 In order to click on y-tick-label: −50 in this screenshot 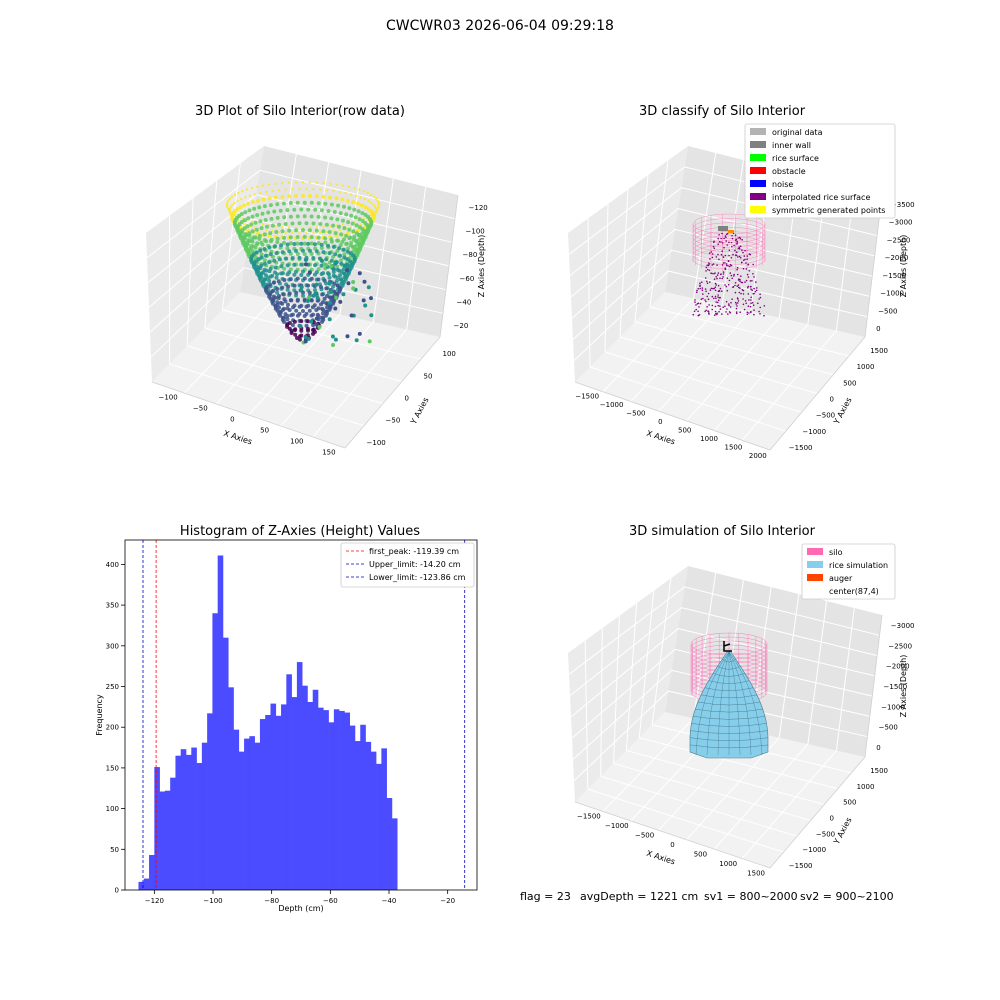, I will do `click(393, 421)`.